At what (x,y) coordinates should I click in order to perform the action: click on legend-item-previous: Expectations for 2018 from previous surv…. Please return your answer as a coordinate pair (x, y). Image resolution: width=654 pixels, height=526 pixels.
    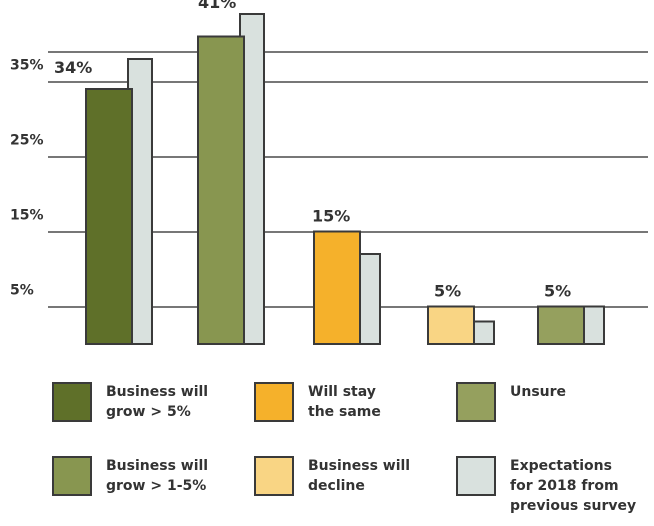
    Looking at the image, I should click on (555, 486).